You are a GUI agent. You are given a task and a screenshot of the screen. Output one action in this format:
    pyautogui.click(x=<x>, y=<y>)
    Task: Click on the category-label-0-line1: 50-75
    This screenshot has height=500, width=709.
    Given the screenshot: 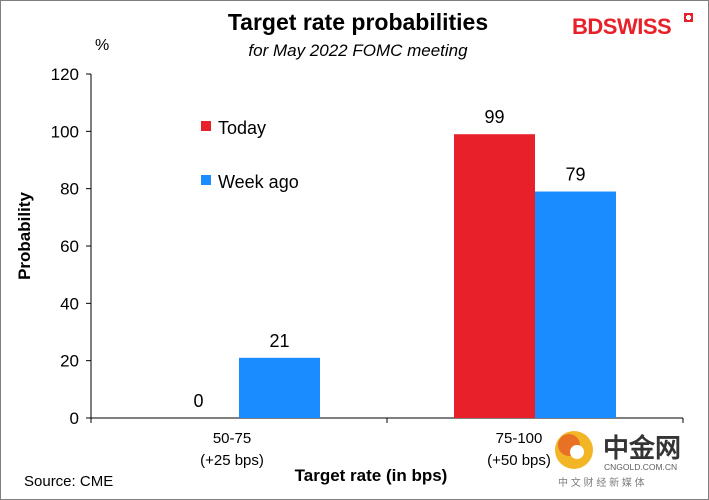 What is the action you would take?
    pyautogui.click(x=232, y=438)
    